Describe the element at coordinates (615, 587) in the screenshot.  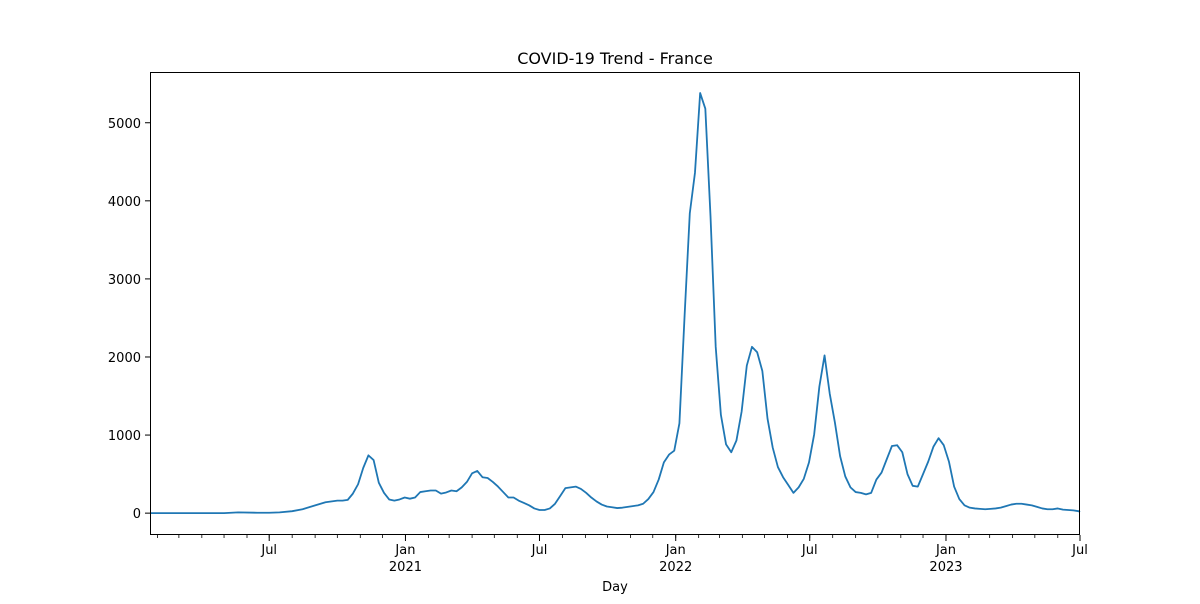
I see `x-axis-label: Day` at that location.